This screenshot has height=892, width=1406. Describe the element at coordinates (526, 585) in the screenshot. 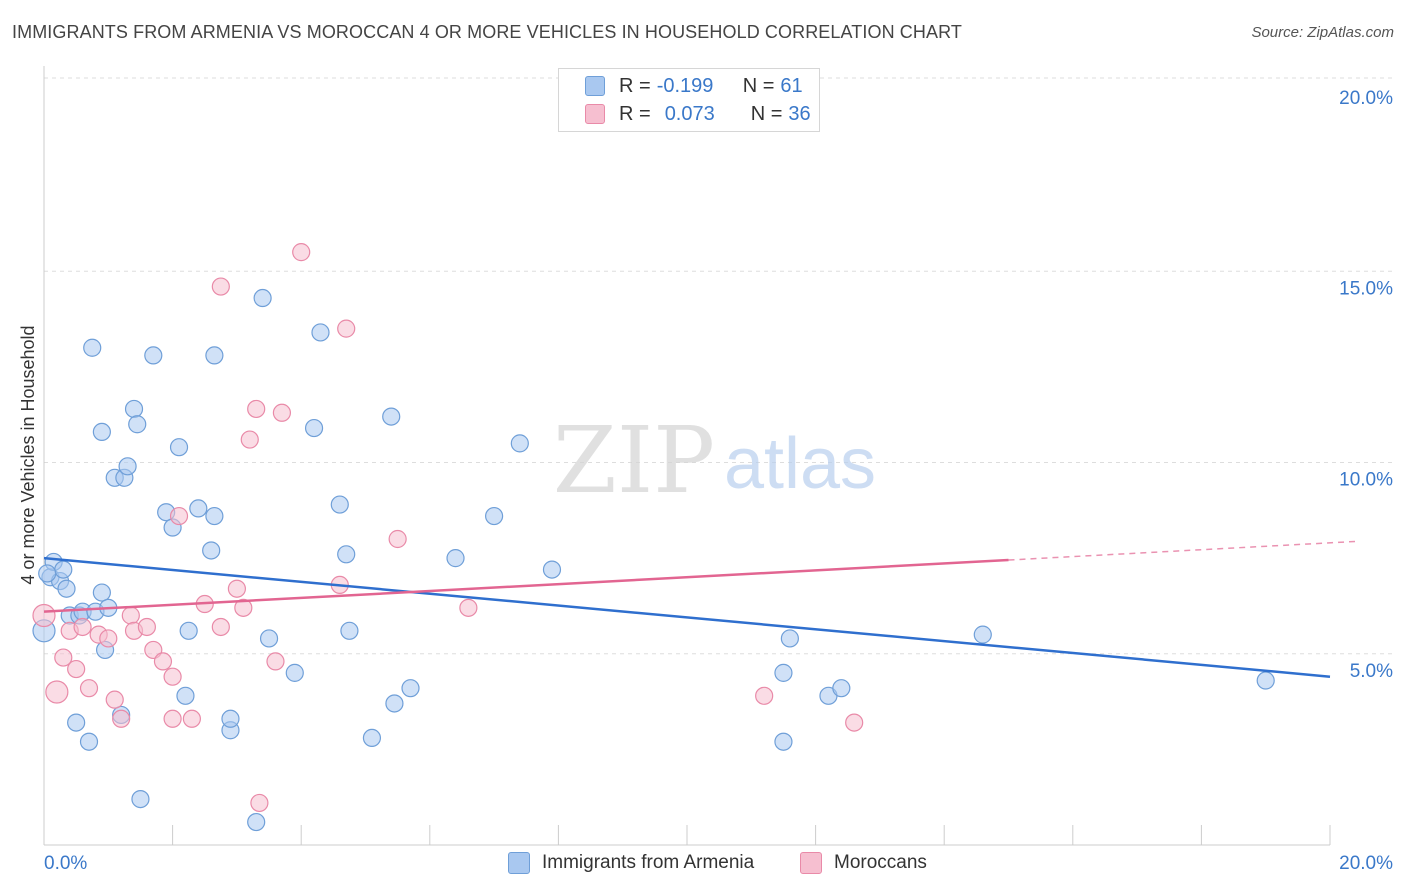

I see `moroccans-trend-line` at that location.